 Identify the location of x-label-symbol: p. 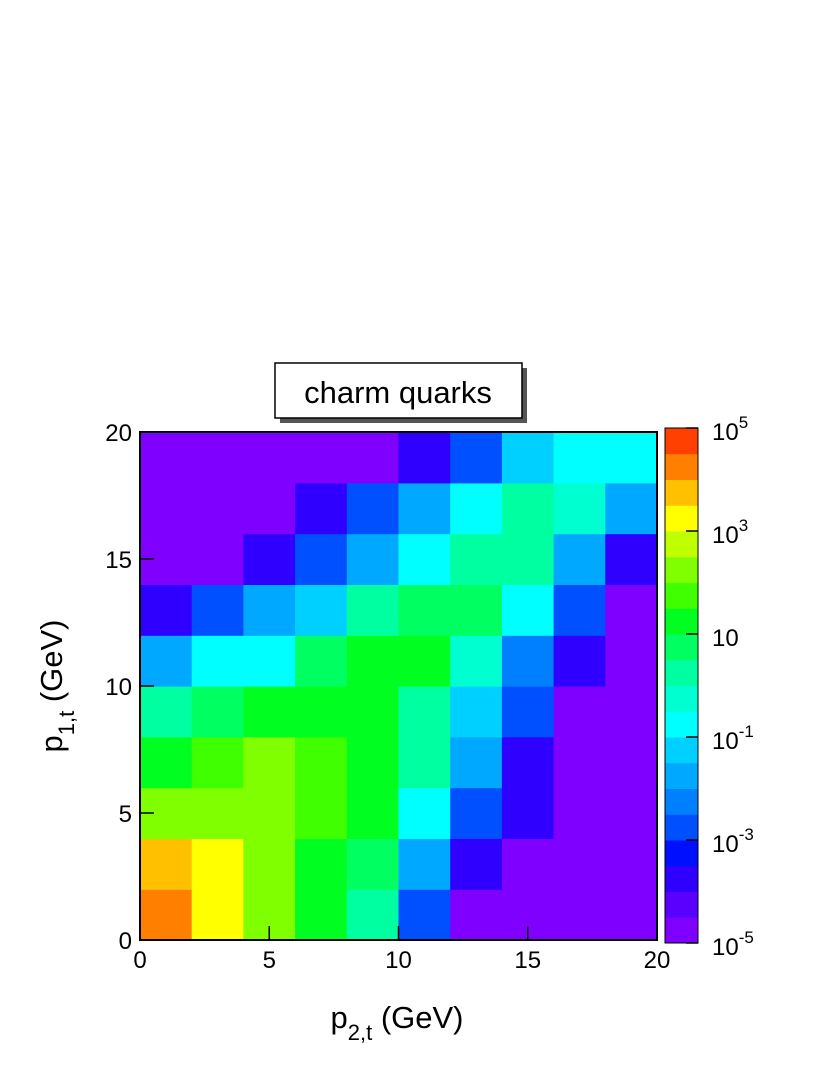
(338, 1017).